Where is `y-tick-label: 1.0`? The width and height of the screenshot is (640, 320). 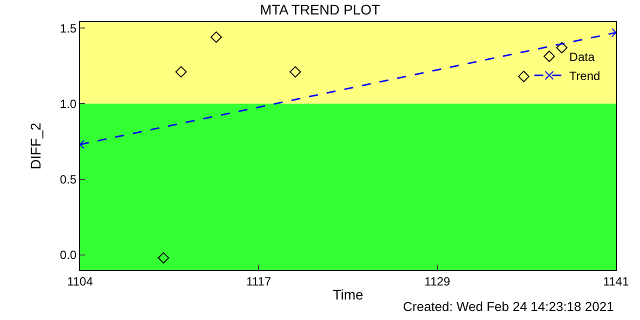 y-tick-label: 1.0 is located at coordinates (68, 103).